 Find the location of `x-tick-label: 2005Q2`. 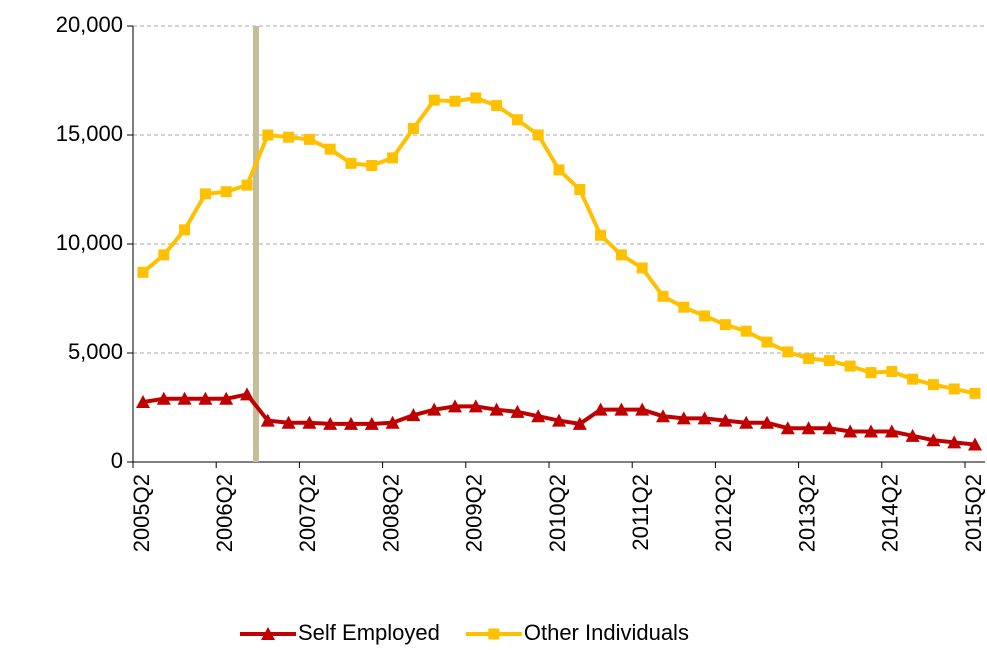

x-tick-label: 2005Q2 is located at coordinates (141, 513).